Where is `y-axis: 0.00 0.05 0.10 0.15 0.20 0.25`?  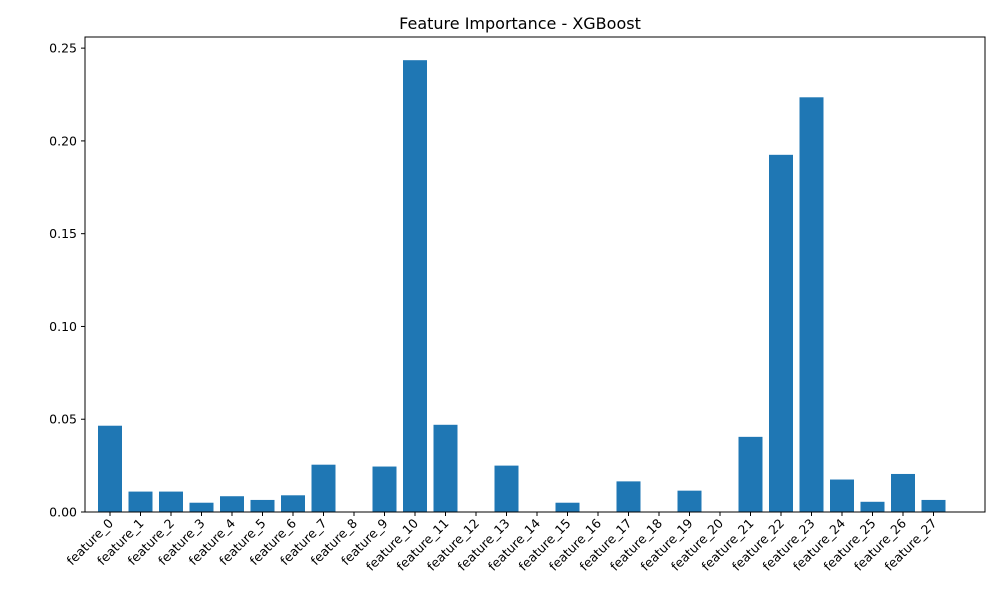 y-axis: 0.00 0.05 0.10 0.15 0.20 0.25 is located at coordinates (67, 280).